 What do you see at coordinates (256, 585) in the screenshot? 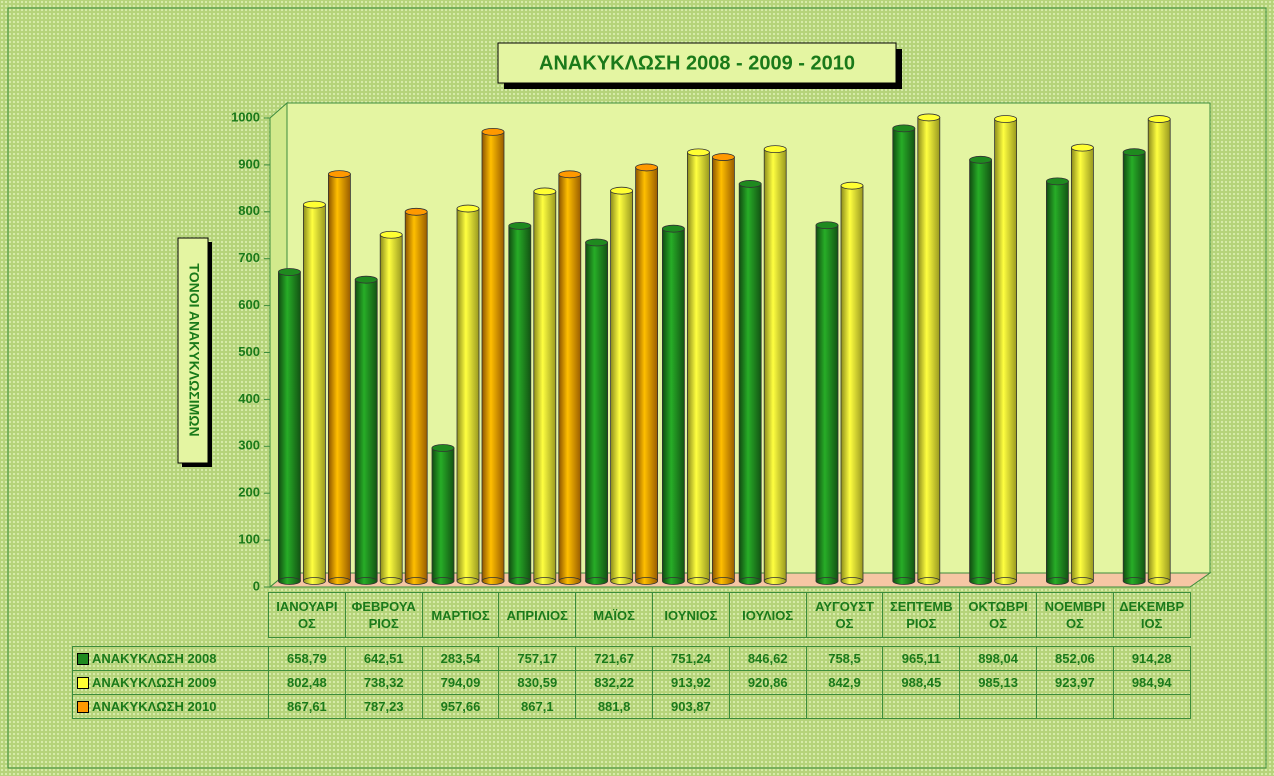
I see `y-tick-label: 0` at bounding box center [256, 585].